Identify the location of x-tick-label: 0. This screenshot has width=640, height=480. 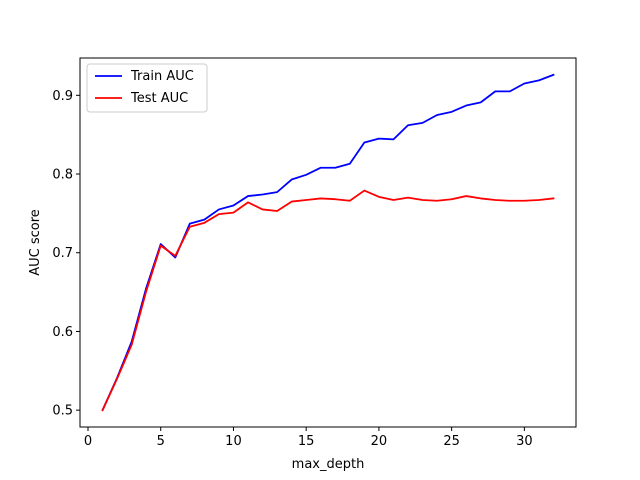
(88, 441).